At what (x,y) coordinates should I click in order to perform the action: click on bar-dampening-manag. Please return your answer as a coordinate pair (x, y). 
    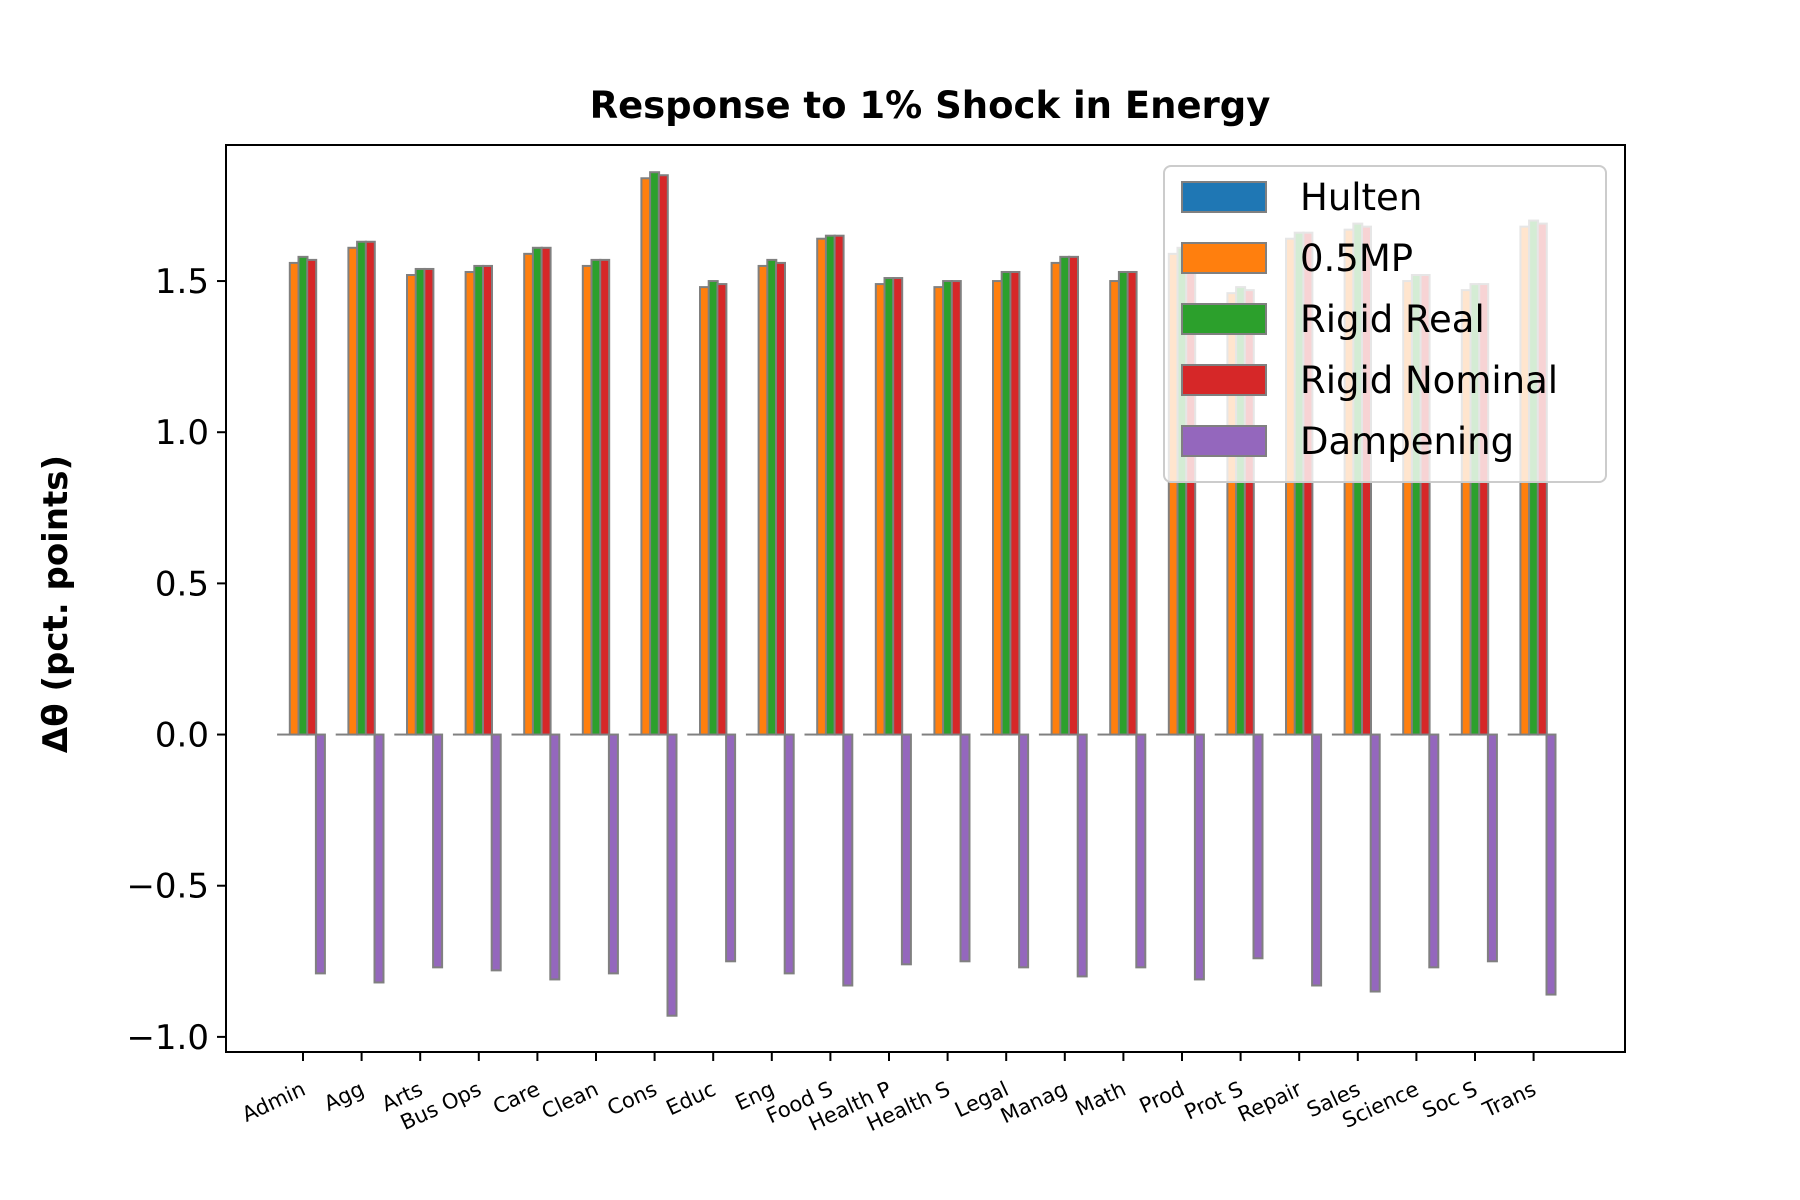
    Looking at the image, I should click on (1082, 855).